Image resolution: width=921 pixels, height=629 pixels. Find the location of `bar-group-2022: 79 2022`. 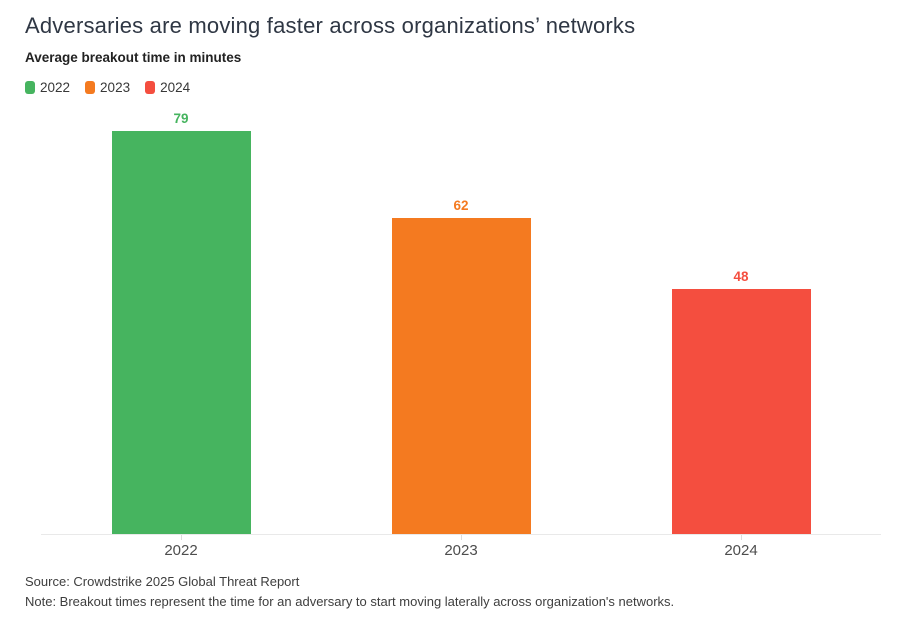

bar-group-2022: 79 2022 is located at coordinates (181, 335).